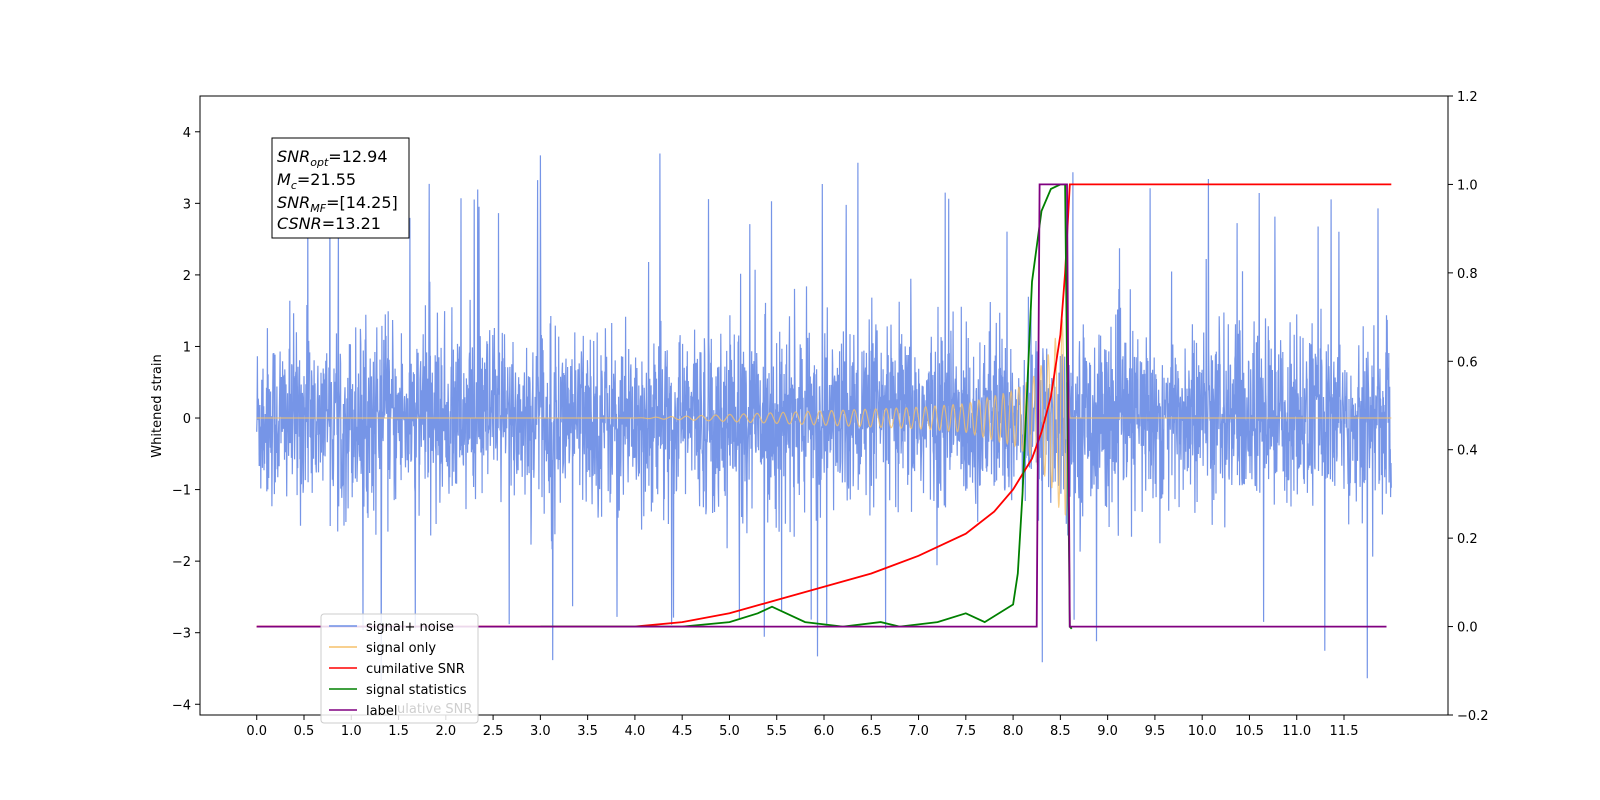 The image size is (1600, 800). I want to click on legend-label-signal-only: signal only, so click(401, 648).